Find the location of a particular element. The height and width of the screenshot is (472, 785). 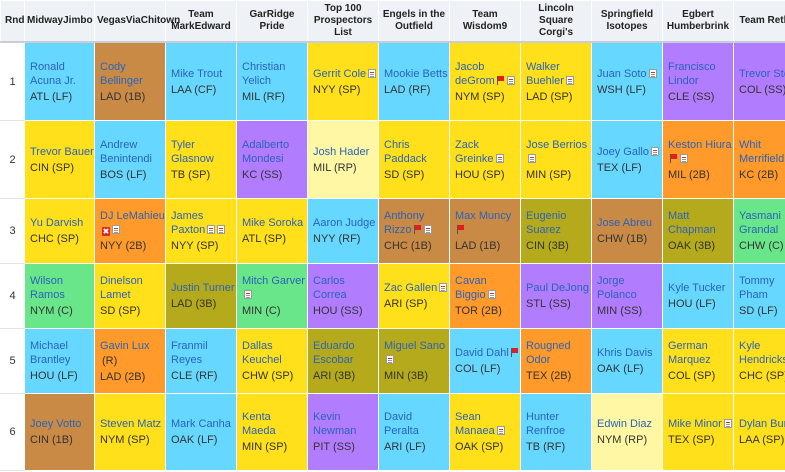

team-header: GarRidge Pride is located at coordinates (272, 21).